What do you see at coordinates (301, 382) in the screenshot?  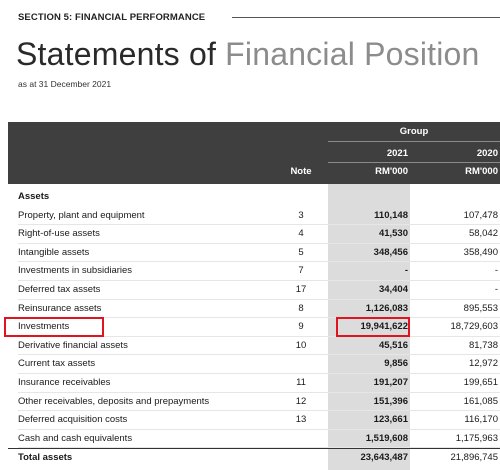 I see `row-note: 11` at bounding box center [301, 382].